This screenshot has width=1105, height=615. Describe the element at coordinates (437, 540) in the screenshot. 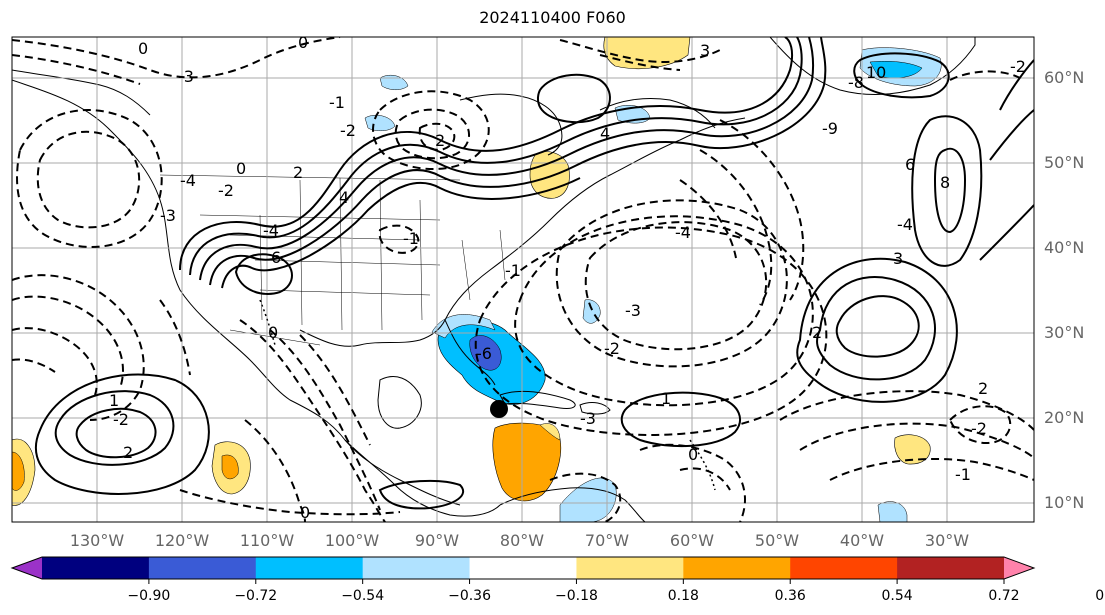

I see `lon-label: 90°W` at that location.